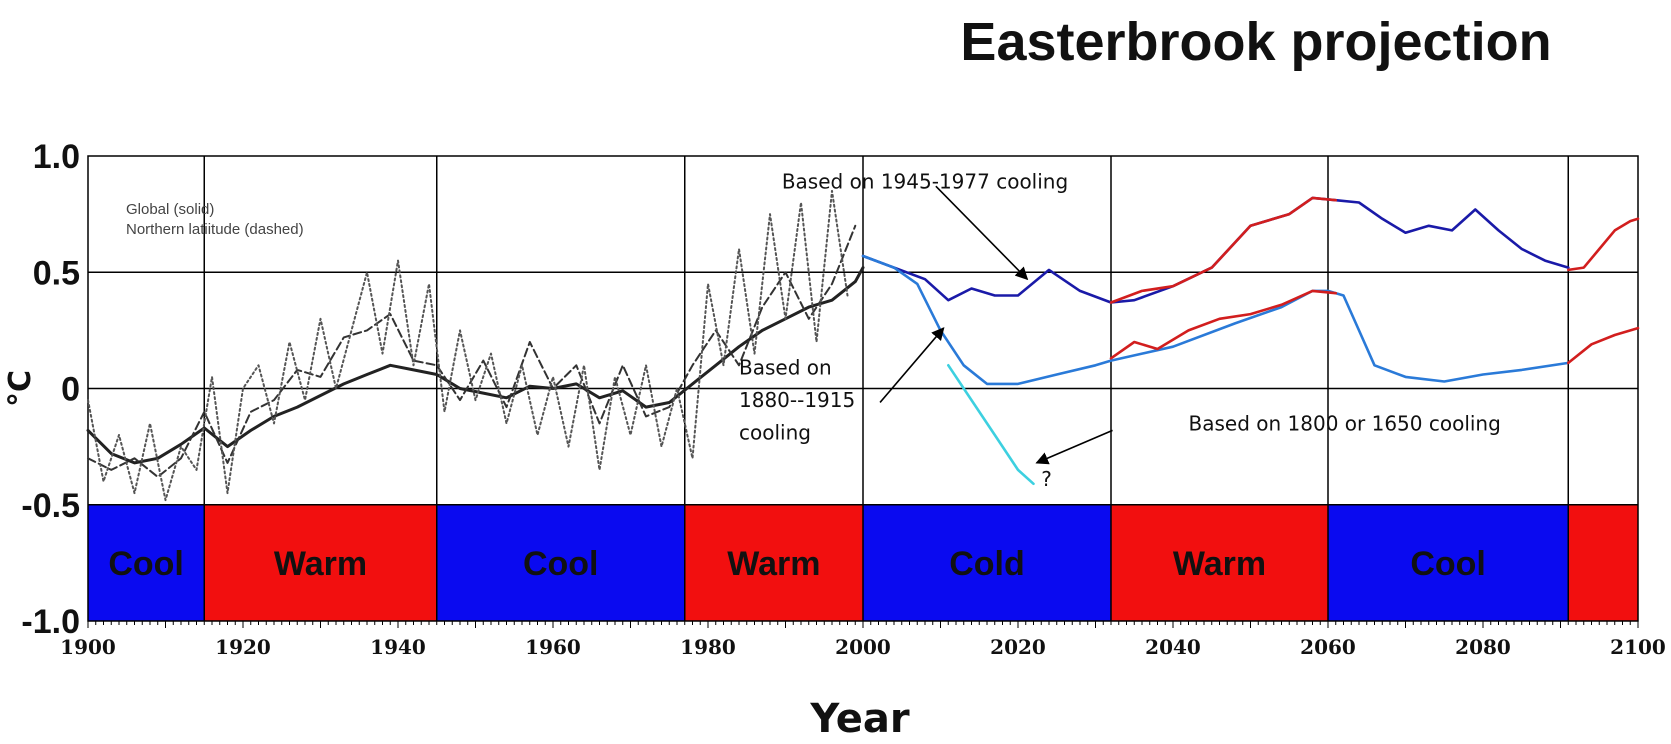 Image resolution: width=1671 pixels, height=744 pixels. Describe the element at coordinates (1046, 479) in the screenshot. I see `annotation-text: ?` at that location.